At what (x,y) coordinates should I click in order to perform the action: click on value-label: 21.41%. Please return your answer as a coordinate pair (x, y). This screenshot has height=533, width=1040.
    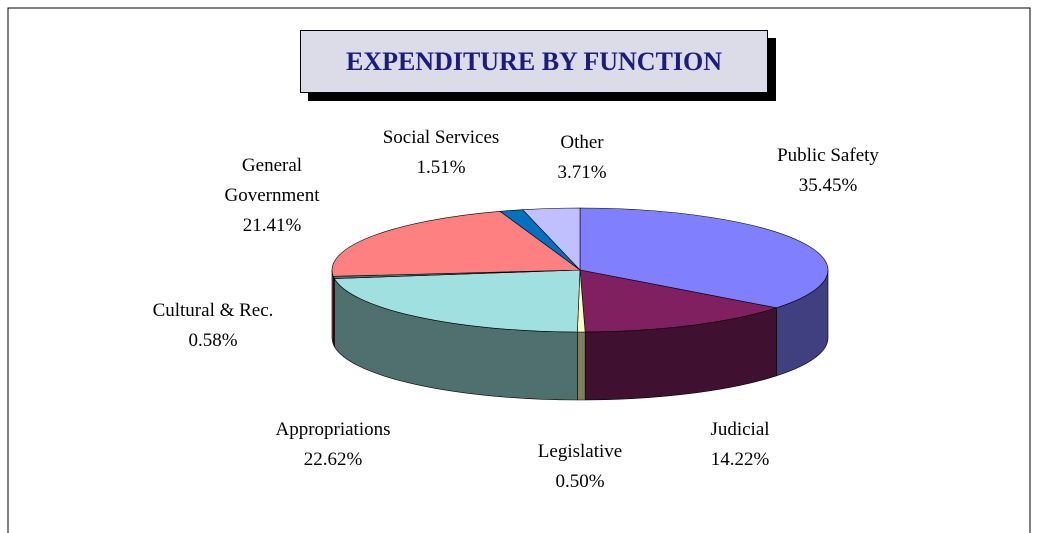
    Looking at the image, I should click on (272, 225).